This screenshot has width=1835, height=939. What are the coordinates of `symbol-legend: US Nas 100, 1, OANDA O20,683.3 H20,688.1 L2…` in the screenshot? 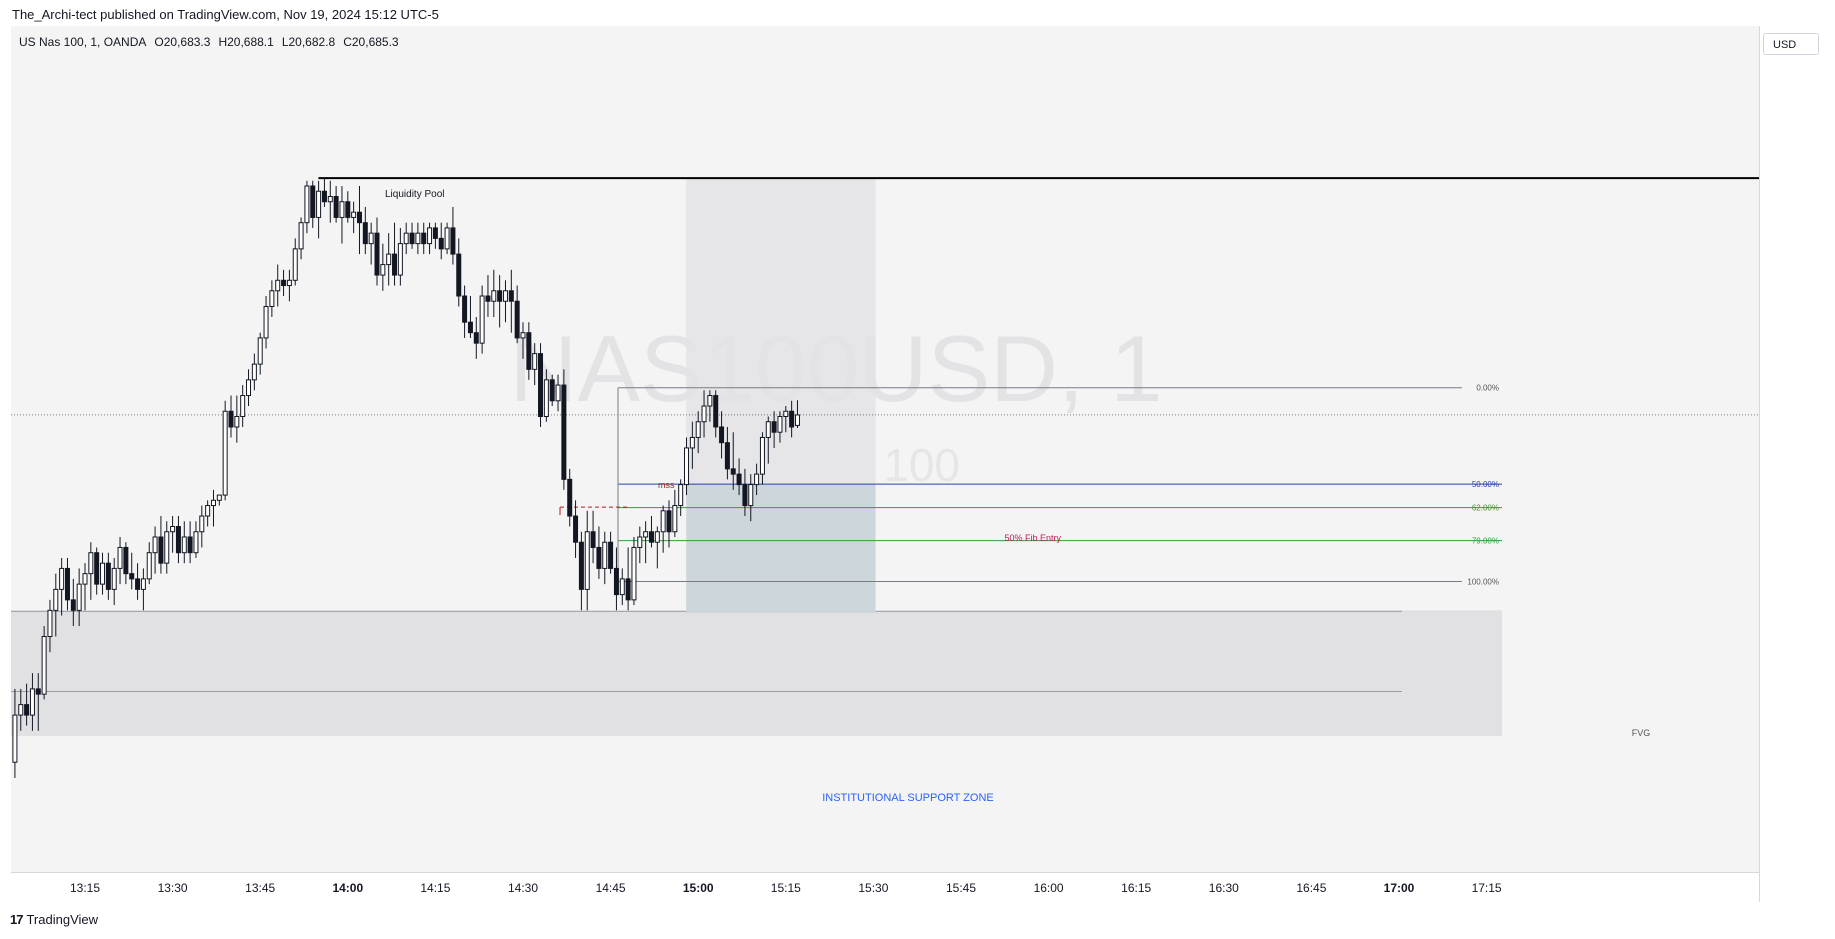 It's located at (213, 42).